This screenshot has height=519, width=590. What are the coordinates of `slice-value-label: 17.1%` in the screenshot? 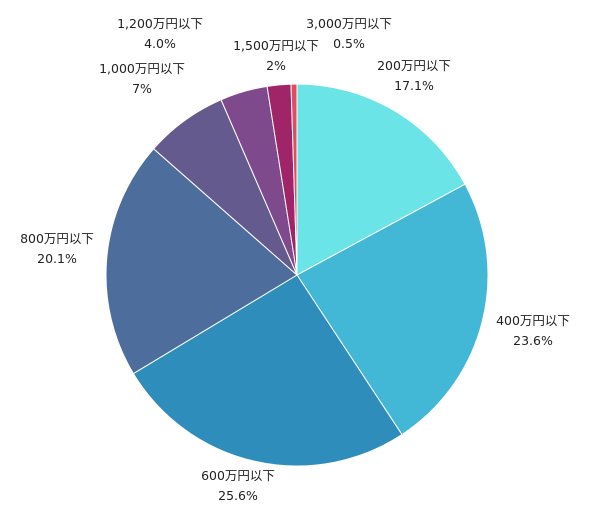 It's located at (414, 85).